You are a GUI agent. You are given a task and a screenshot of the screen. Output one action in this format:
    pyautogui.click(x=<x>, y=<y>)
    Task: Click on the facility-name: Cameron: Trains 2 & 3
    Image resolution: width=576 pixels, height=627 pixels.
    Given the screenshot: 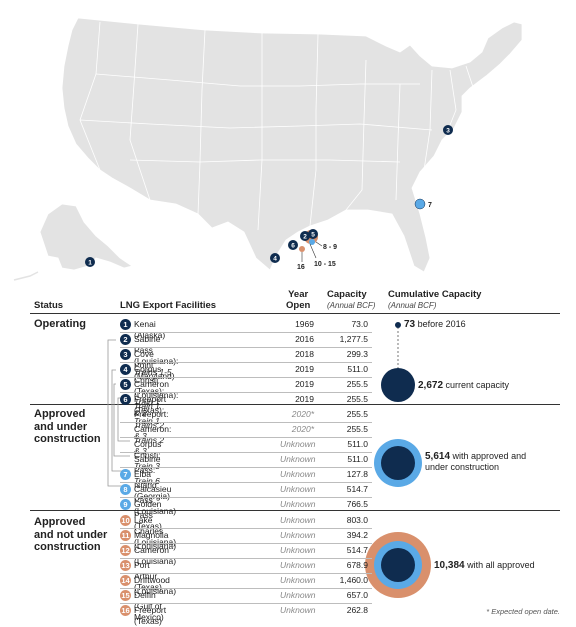 What is the action you would take?
    pyautogui.click(x=153, y=440)
    